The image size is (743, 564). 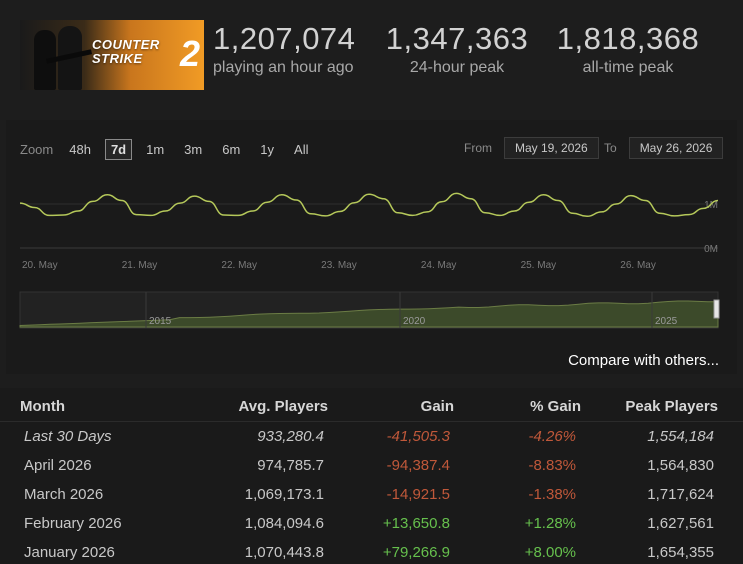 I want to click on column-header-avg-players: Avg. Players, so click(x=283, y=406).